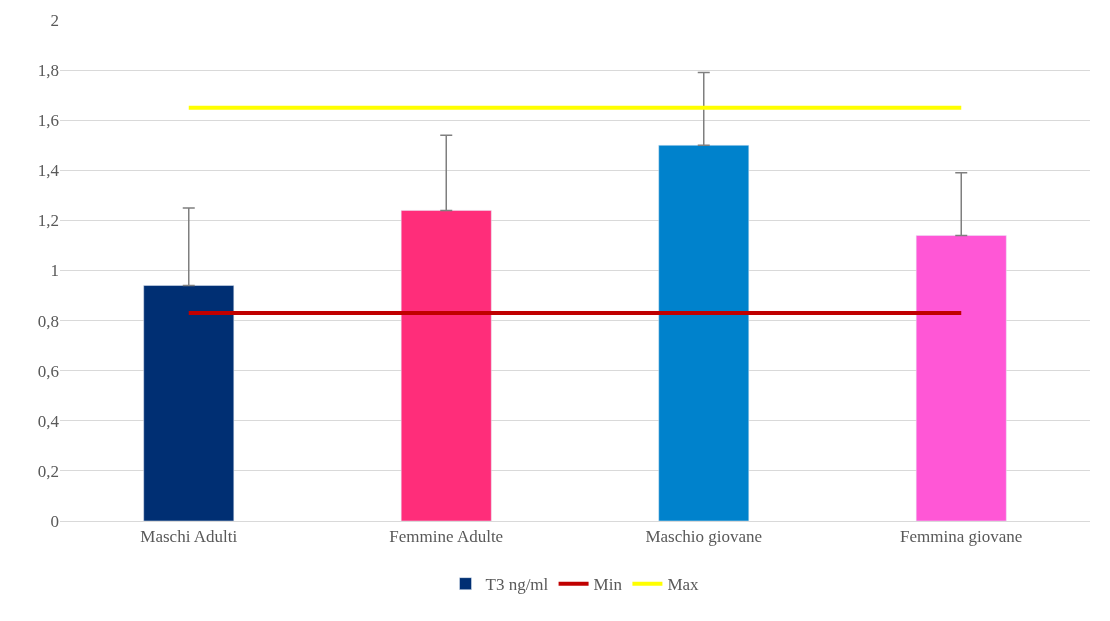 The height and width of the screenshot is (621, 1110). I want to click on legend-label: Max, so click(683, 585).